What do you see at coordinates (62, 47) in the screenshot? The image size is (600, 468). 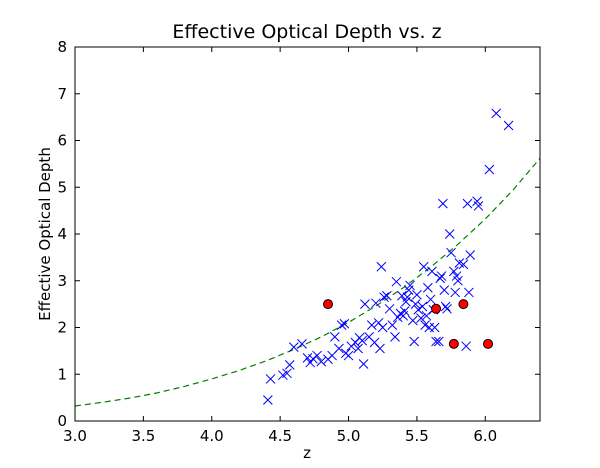 I see `y-tick-label: 8` at bounding box center [62, 47].